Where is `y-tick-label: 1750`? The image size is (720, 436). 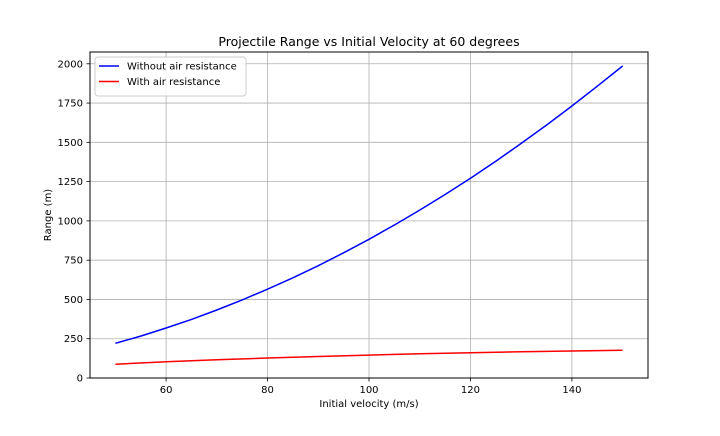
y-tick-label: 1750 is located at coordinates (70, 104).